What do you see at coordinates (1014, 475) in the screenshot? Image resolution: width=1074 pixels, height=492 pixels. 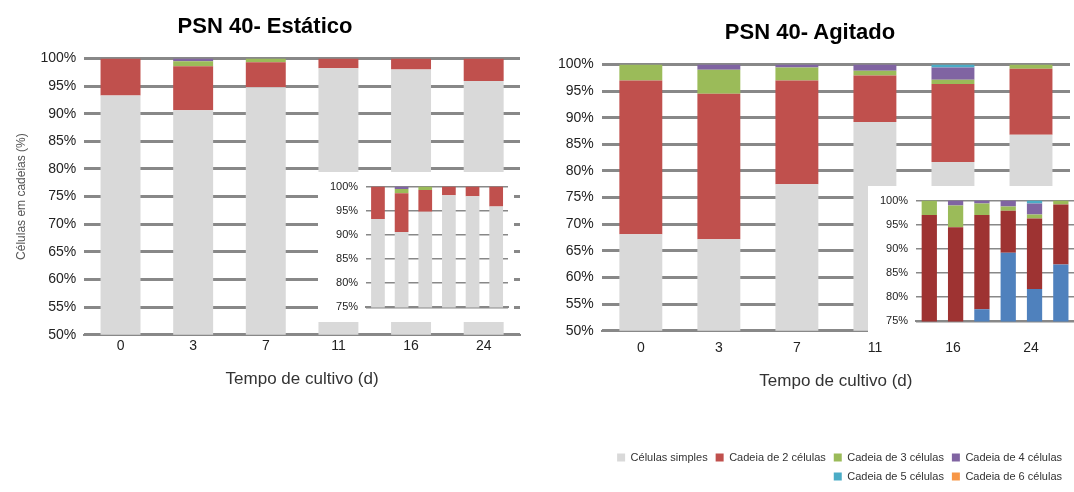 I see `legend-label: Cadeia de 6 células` at bounding box center [1014, 475].